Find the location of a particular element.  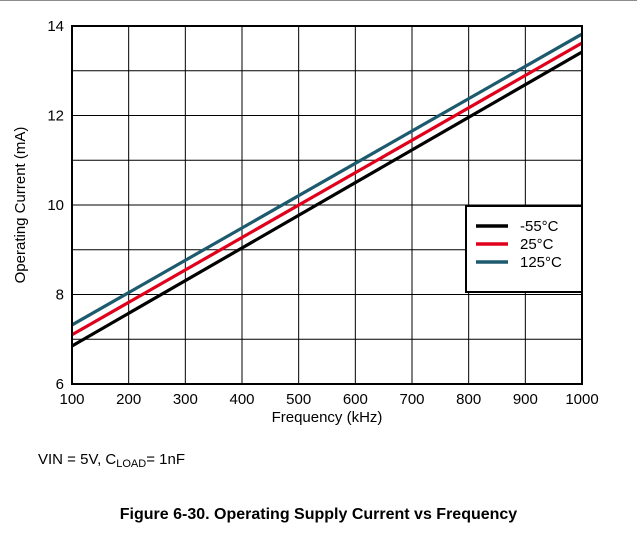

y-tick-labels: 6 8 10 12 14 is located at coordinates (55, 205).